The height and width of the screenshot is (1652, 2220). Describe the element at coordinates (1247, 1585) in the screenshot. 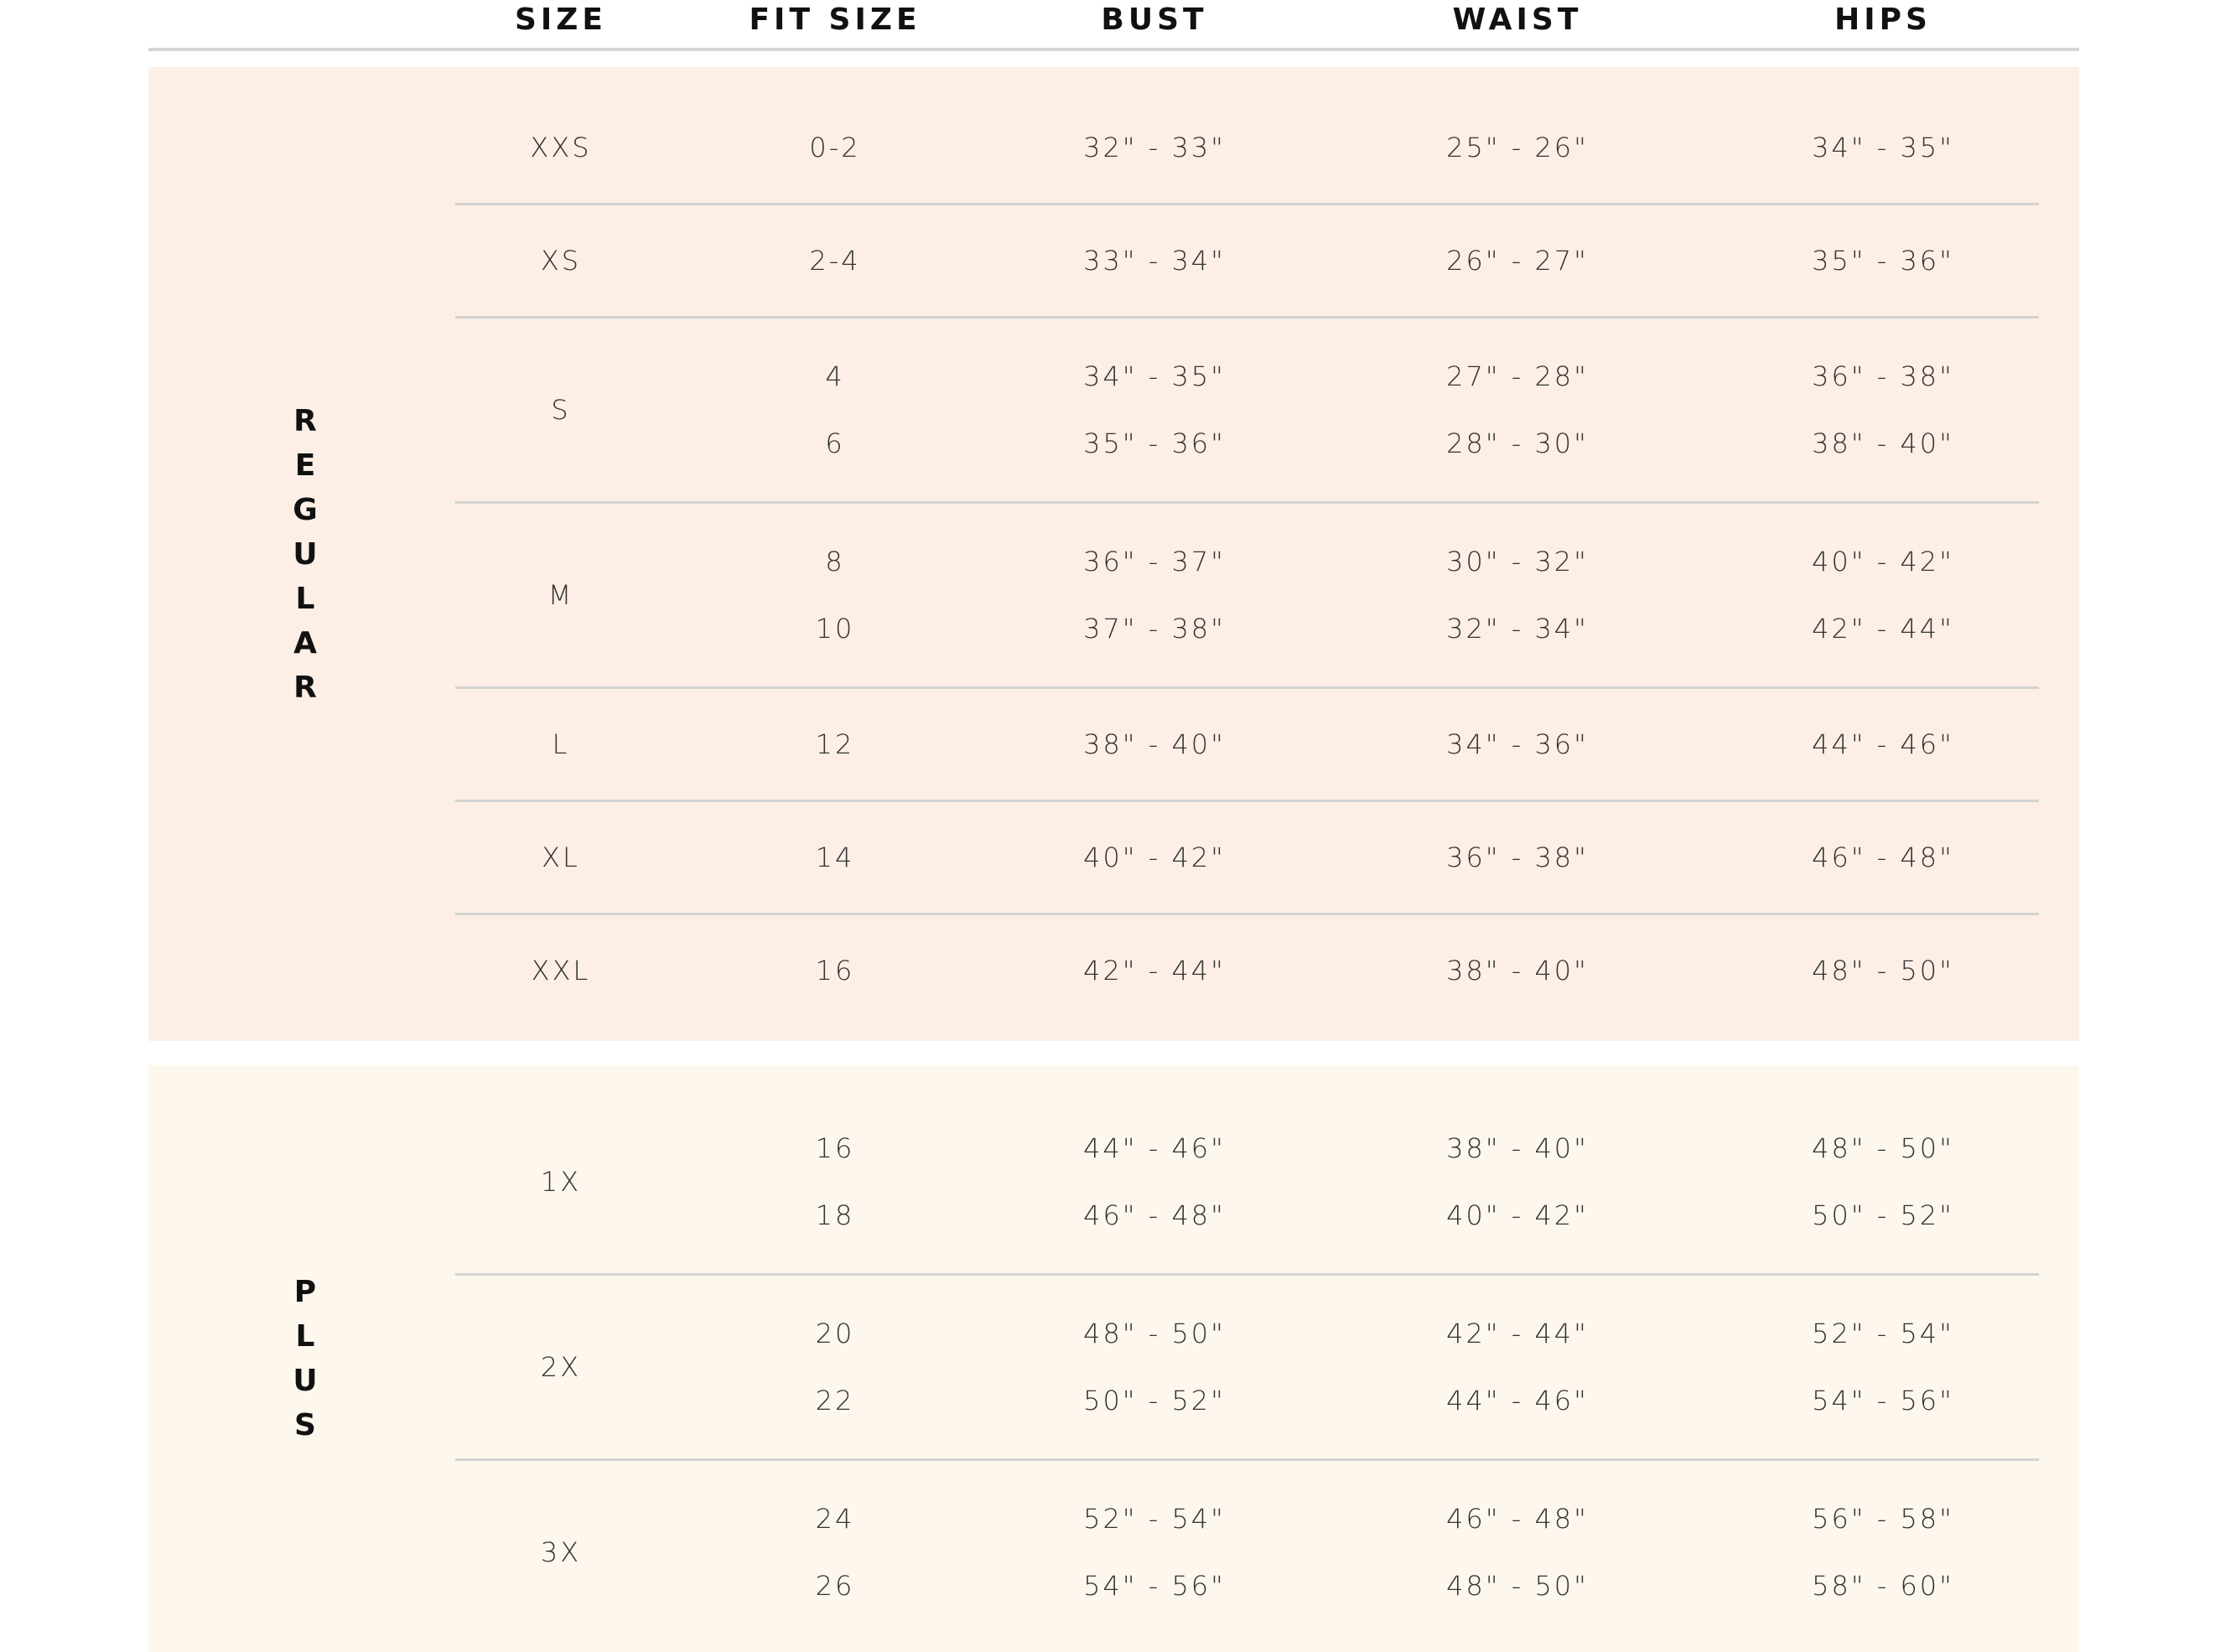

I see `fit-row: 26 54" - 56" 48" - 50" 58" - 60"` at that location.